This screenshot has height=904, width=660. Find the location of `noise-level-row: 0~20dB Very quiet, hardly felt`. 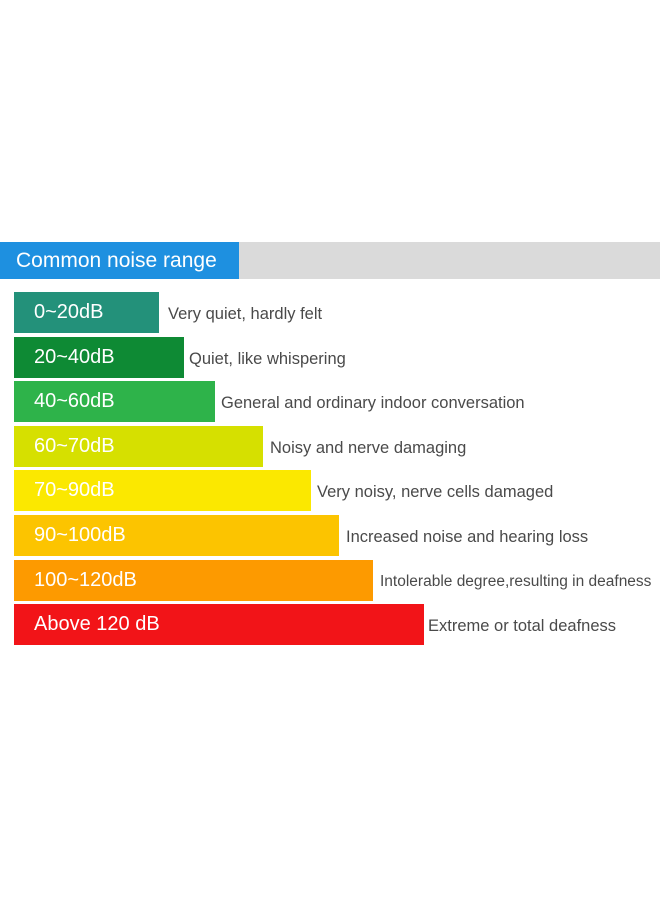

noise-level-row: 0~20dB Very quiet, hardly felt is located at coordinates (337, 312).